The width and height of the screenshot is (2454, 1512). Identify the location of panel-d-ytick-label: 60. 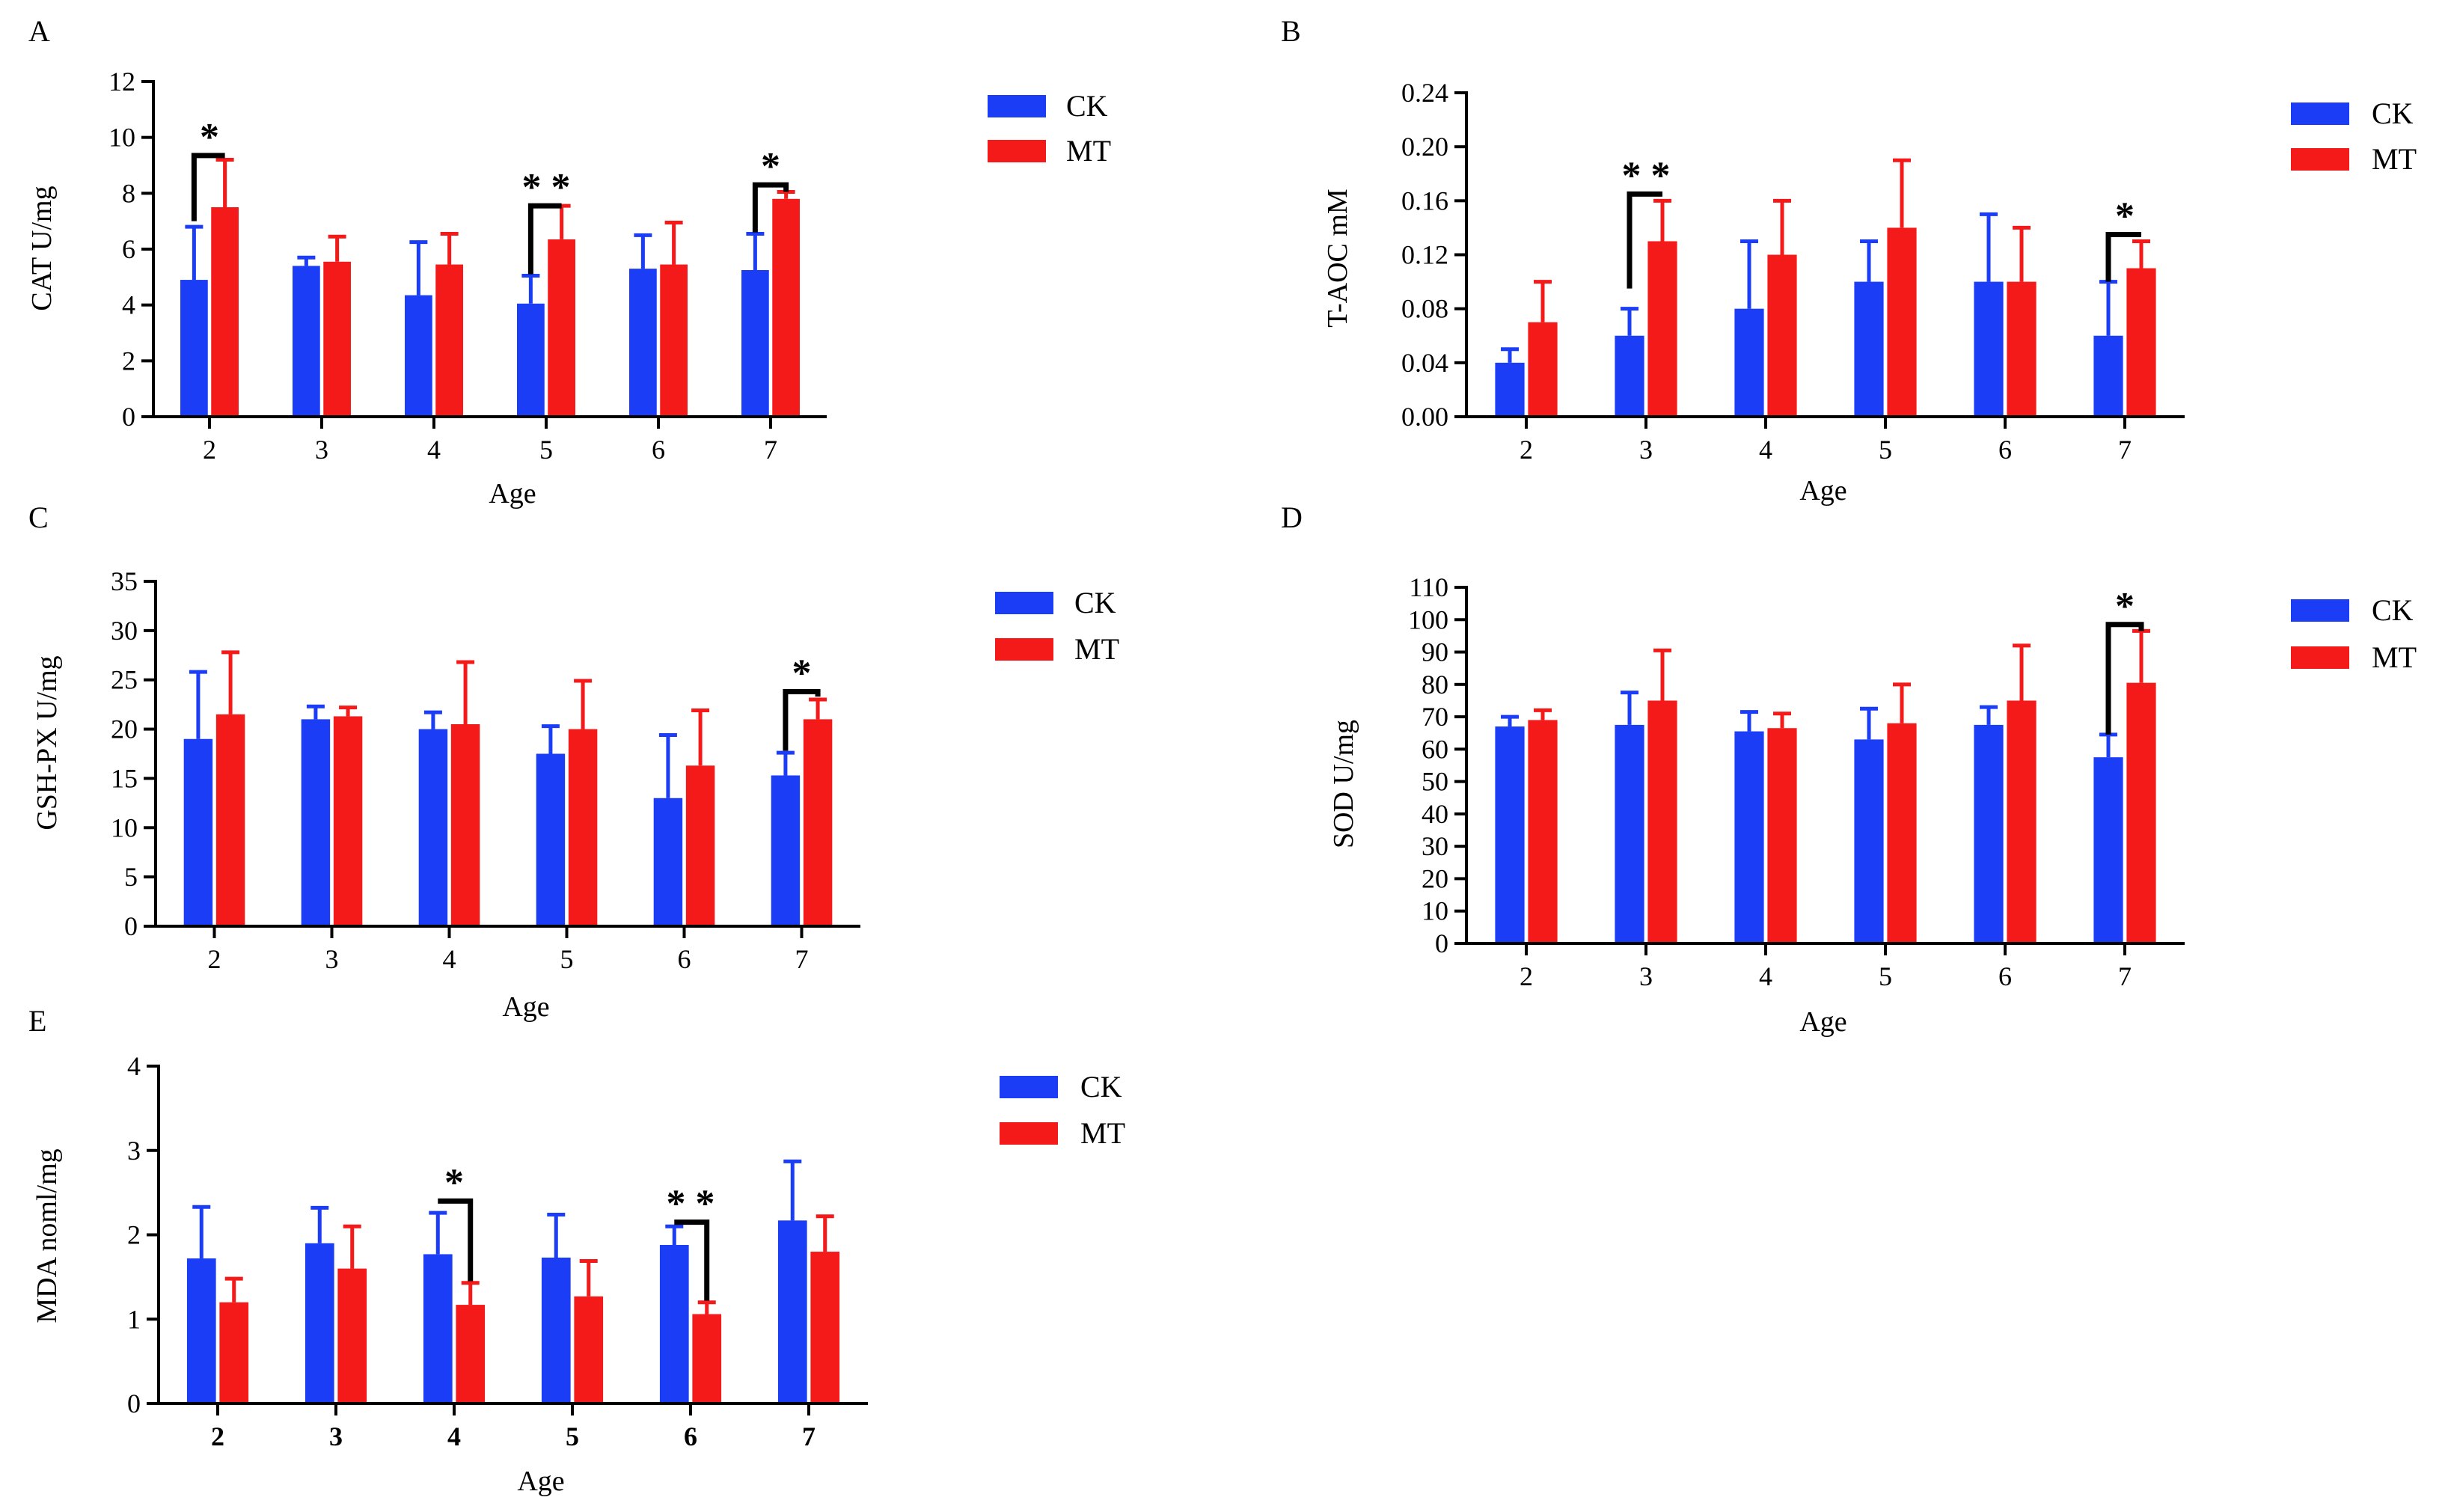
(1435, 749).